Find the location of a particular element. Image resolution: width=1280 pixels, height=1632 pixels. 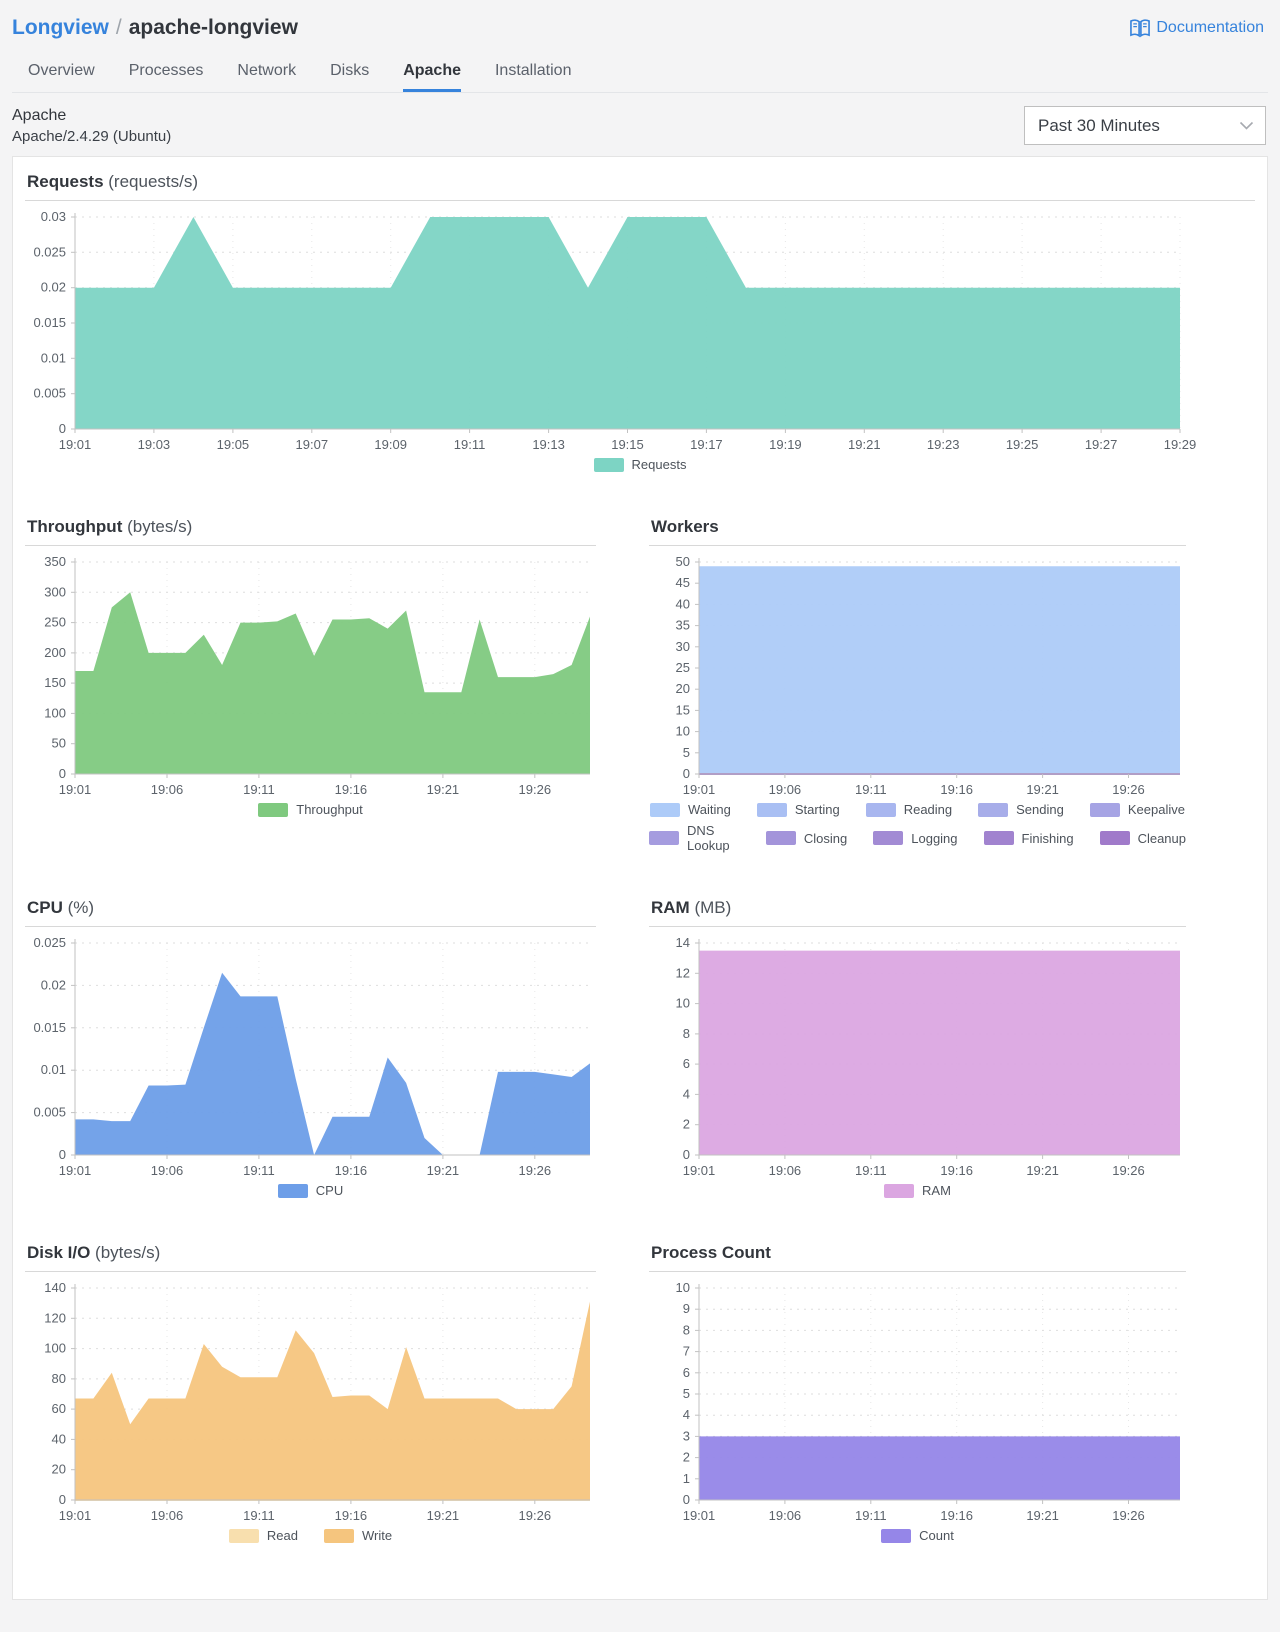

legend-item-requests: Requests is located at coordinates (640, 464).